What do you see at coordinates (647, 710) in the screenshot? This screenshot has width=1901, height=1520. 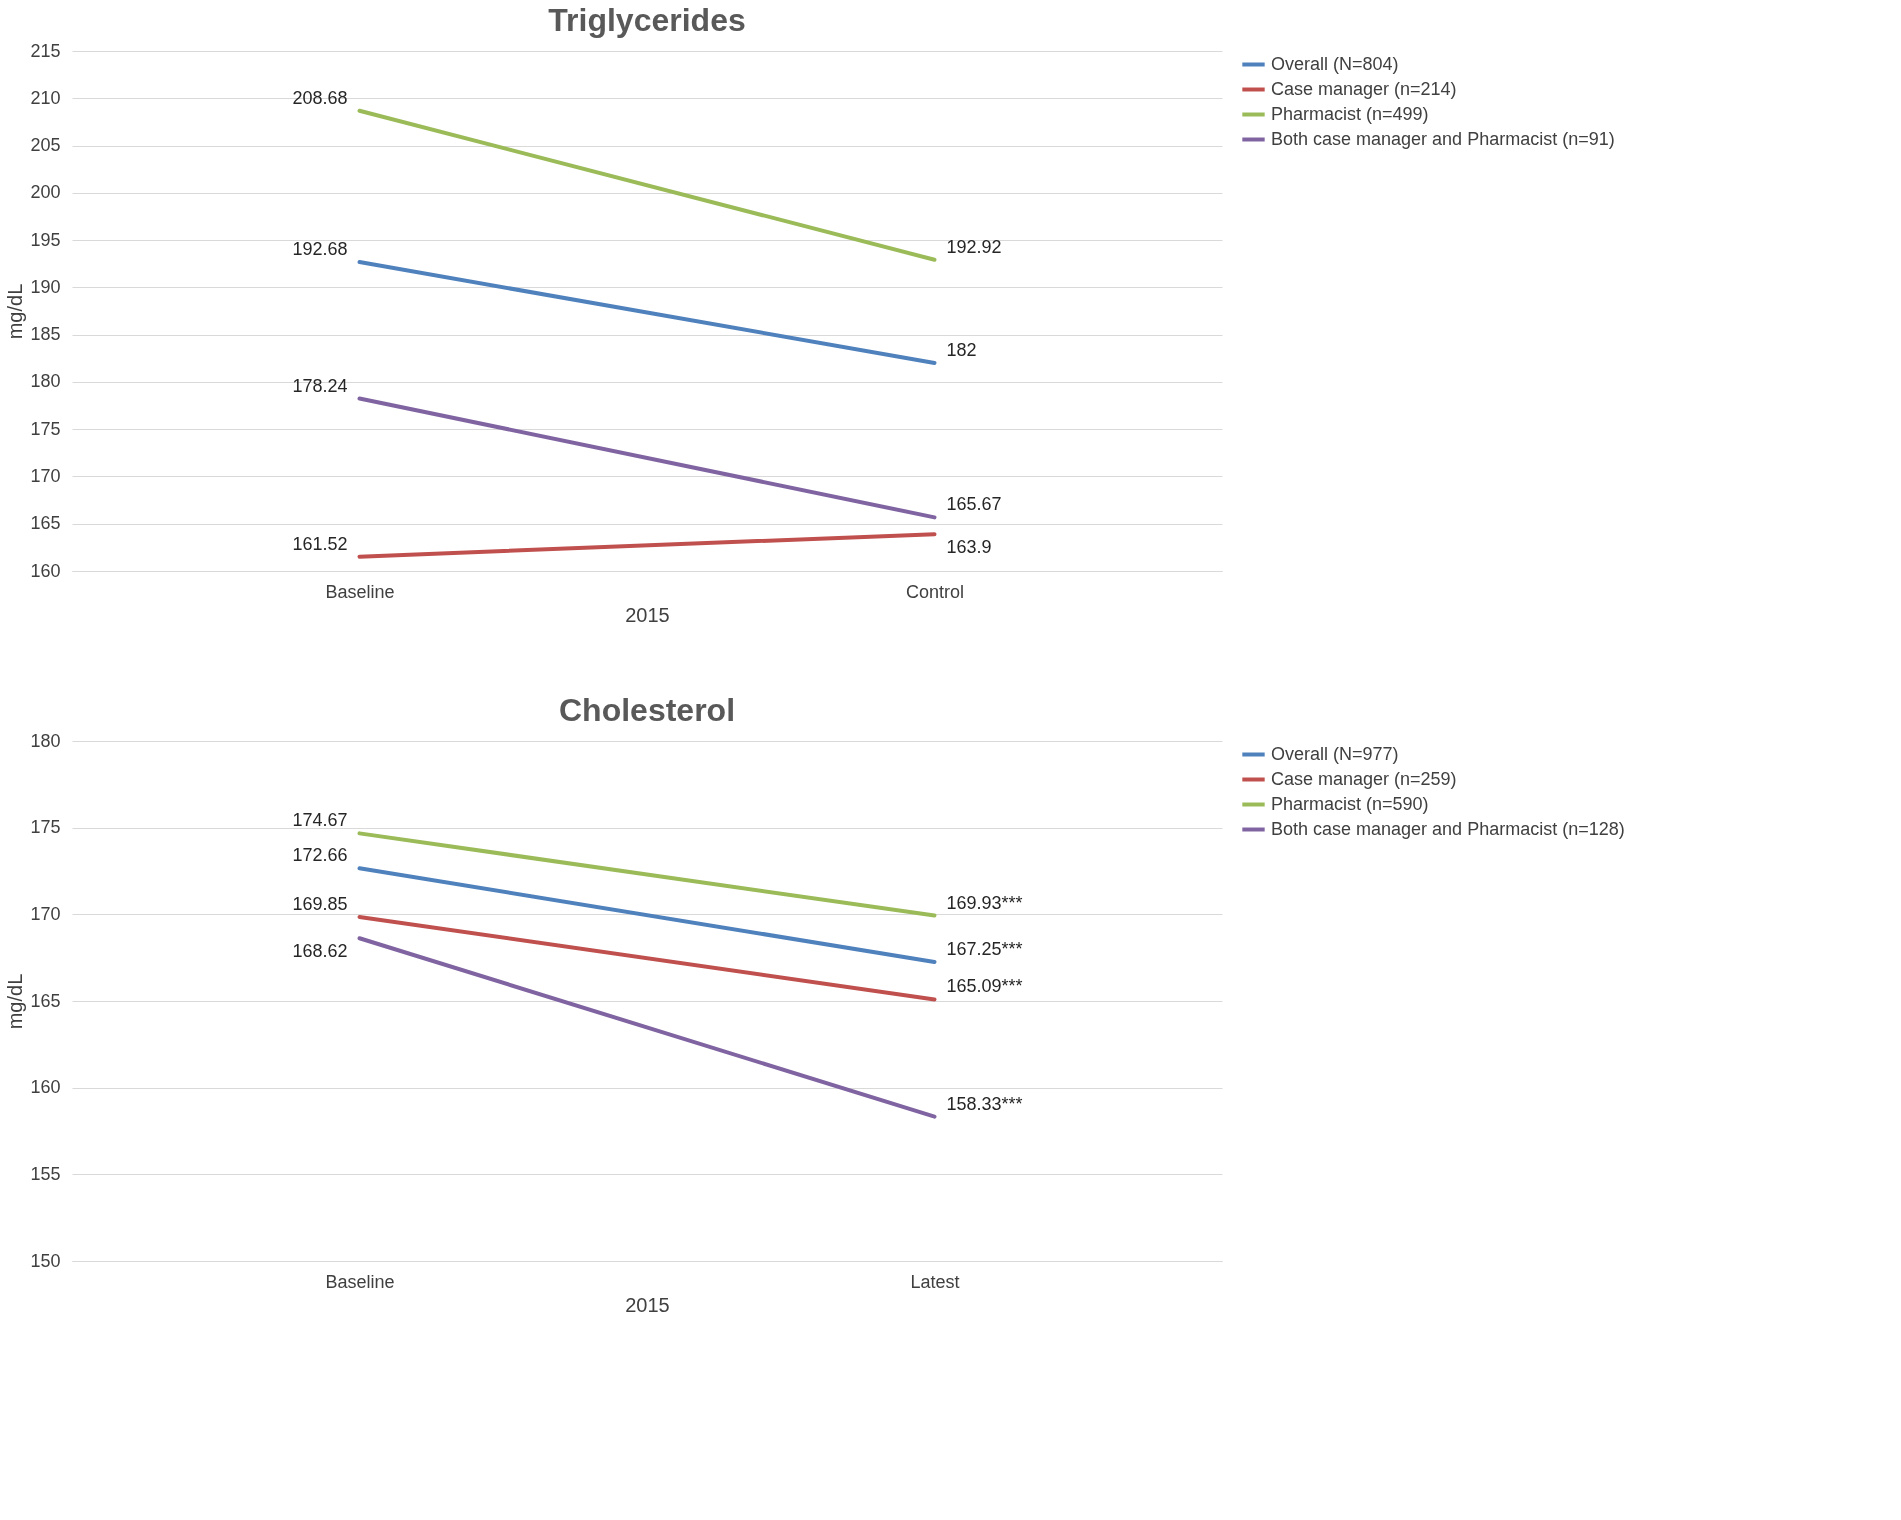 I see `chart-title: Cholesterol` at bounding box center [647, 710].